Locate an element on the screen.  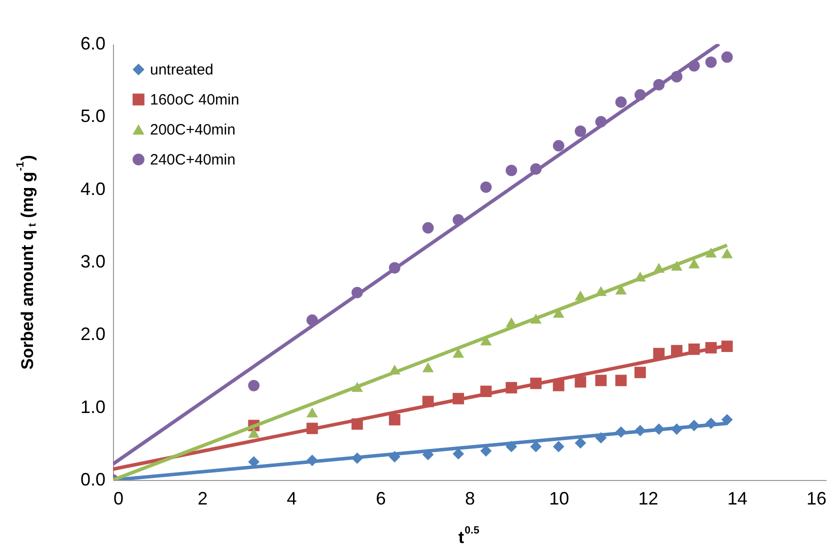
y-tick-label: 1.0 is located at coordinates (93, 406).